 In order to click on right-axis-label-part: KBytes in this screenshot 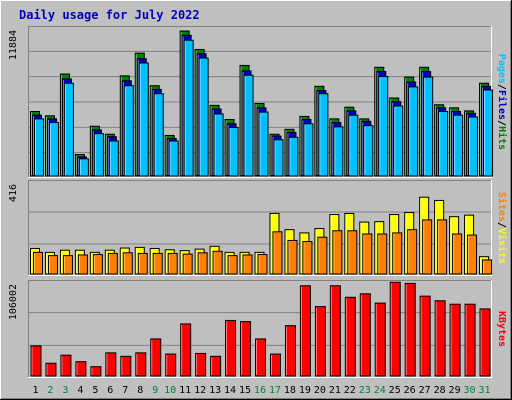, I will do `click(501, 329)`.